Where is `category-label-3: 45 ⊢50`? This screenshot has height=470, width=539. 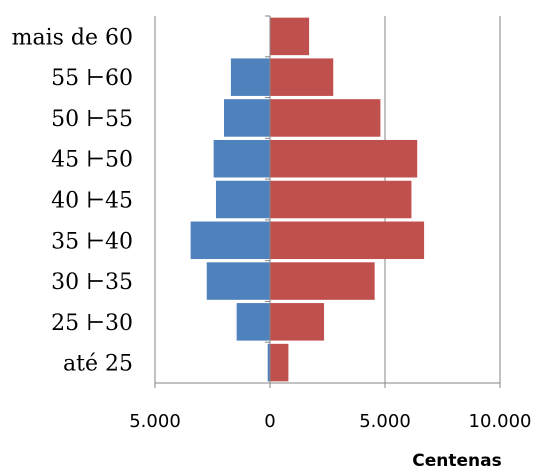 category-label-3: 45 ⊢50 is located at coordinates (92, 160).